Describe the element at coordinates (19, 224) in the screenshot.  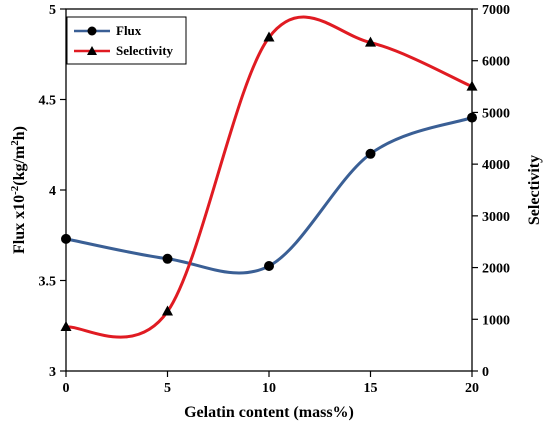
I see `y-left-title-main: Flux x10` at that location.